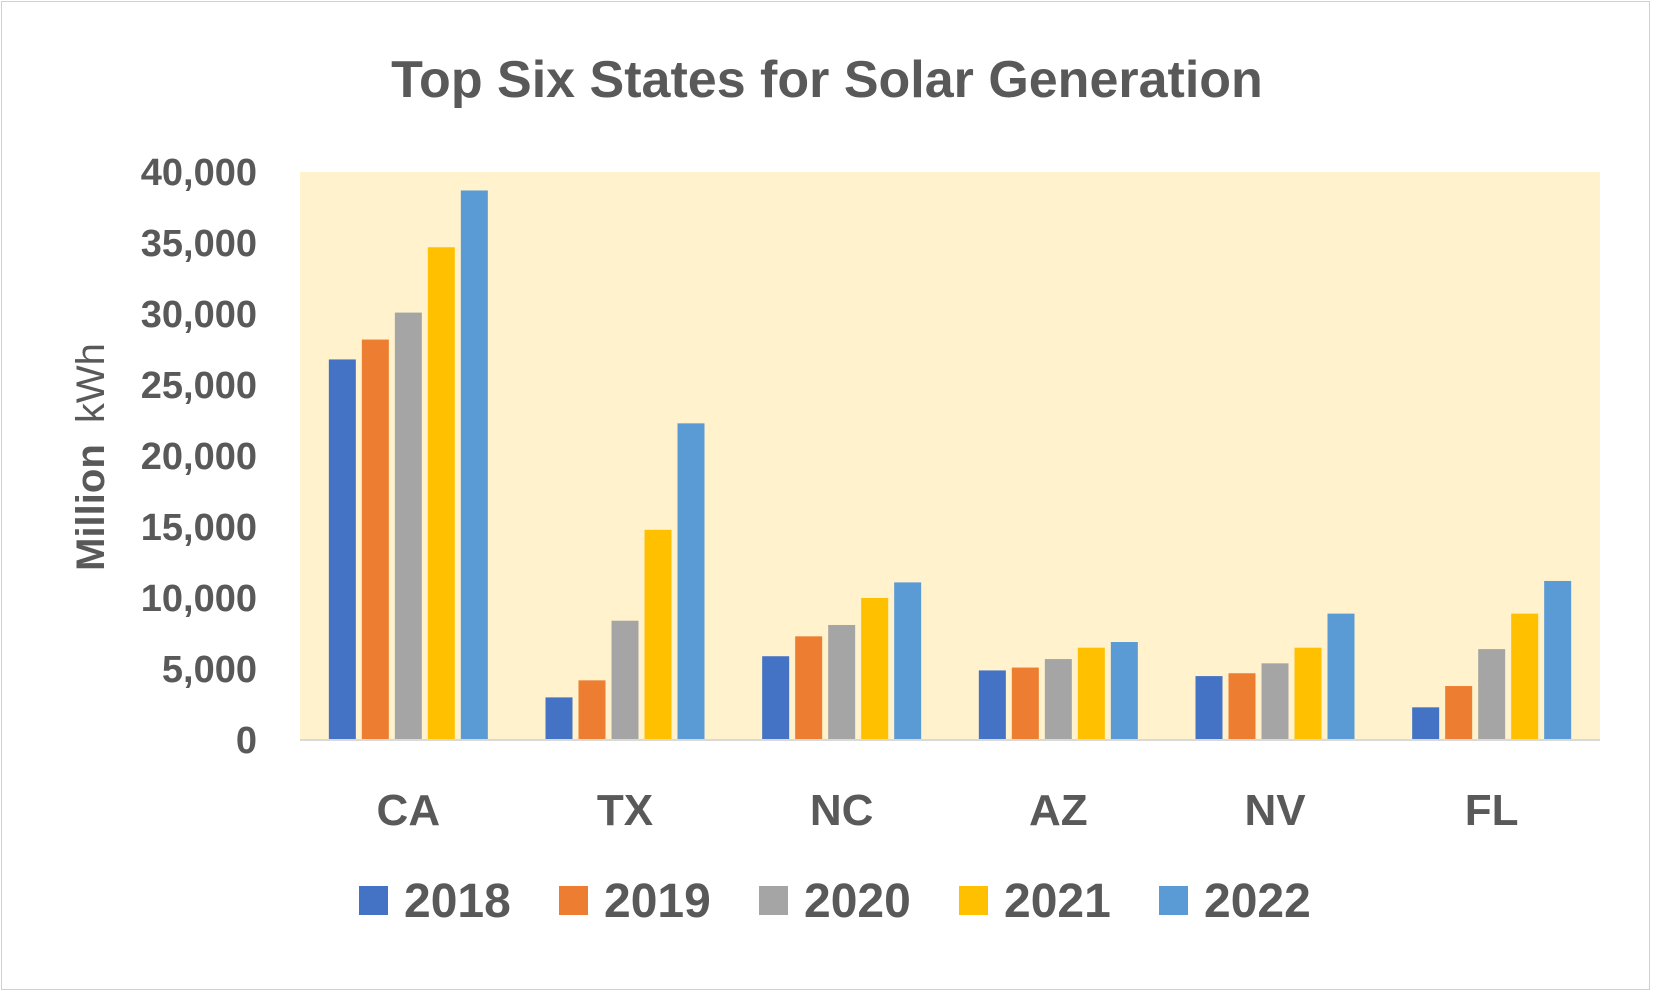 The height and width of the screenshot is (993, 1653). What do you see at coordinates (1492, 694) in the screenshot?
I see `bar-fl-2020` at bounding box center [1492, 694].